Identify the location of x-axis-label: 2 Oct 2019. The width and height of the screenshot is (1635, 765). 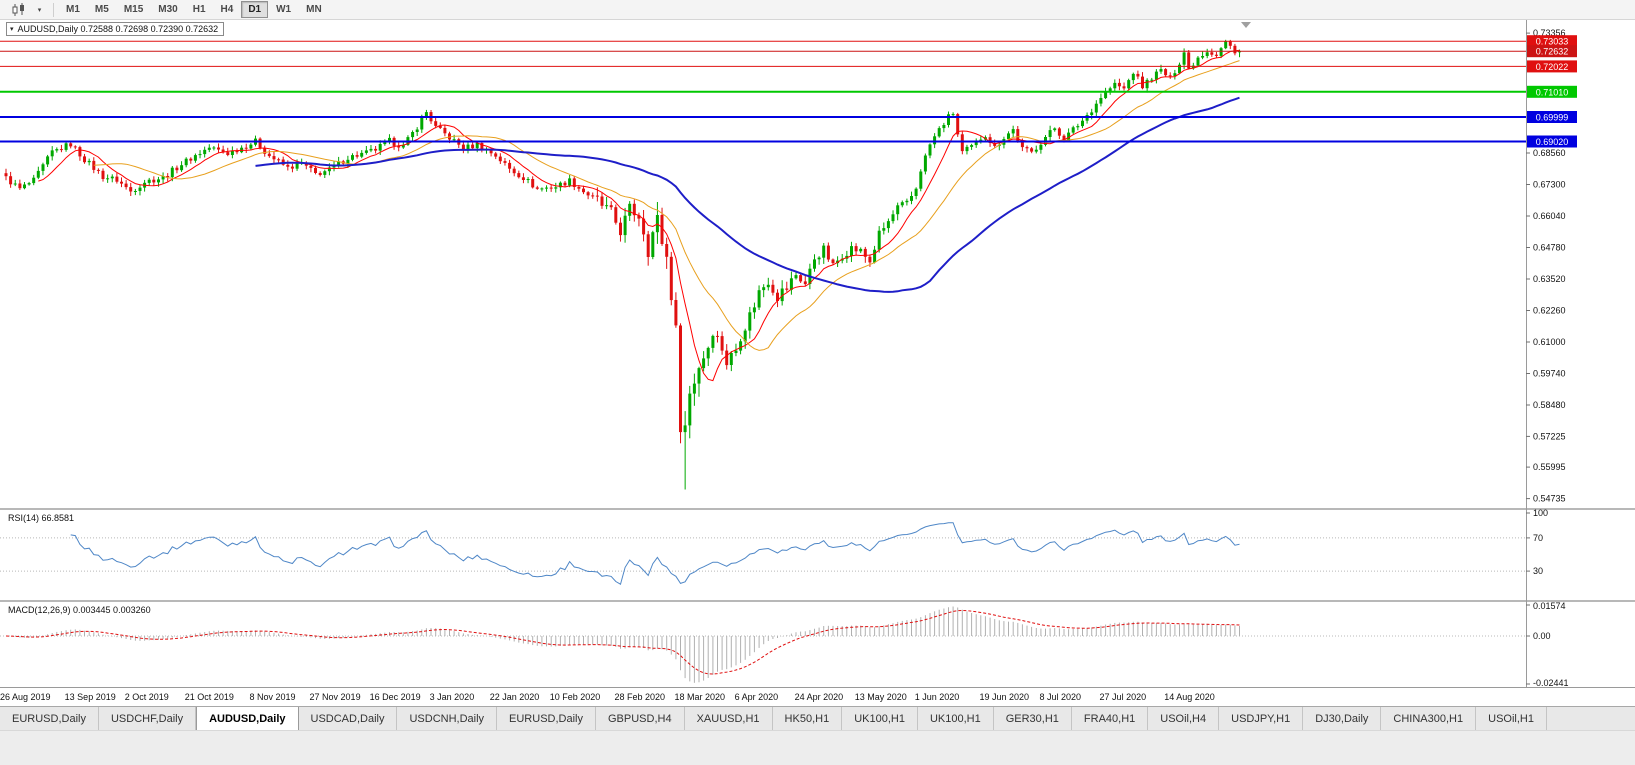
(147, 697).